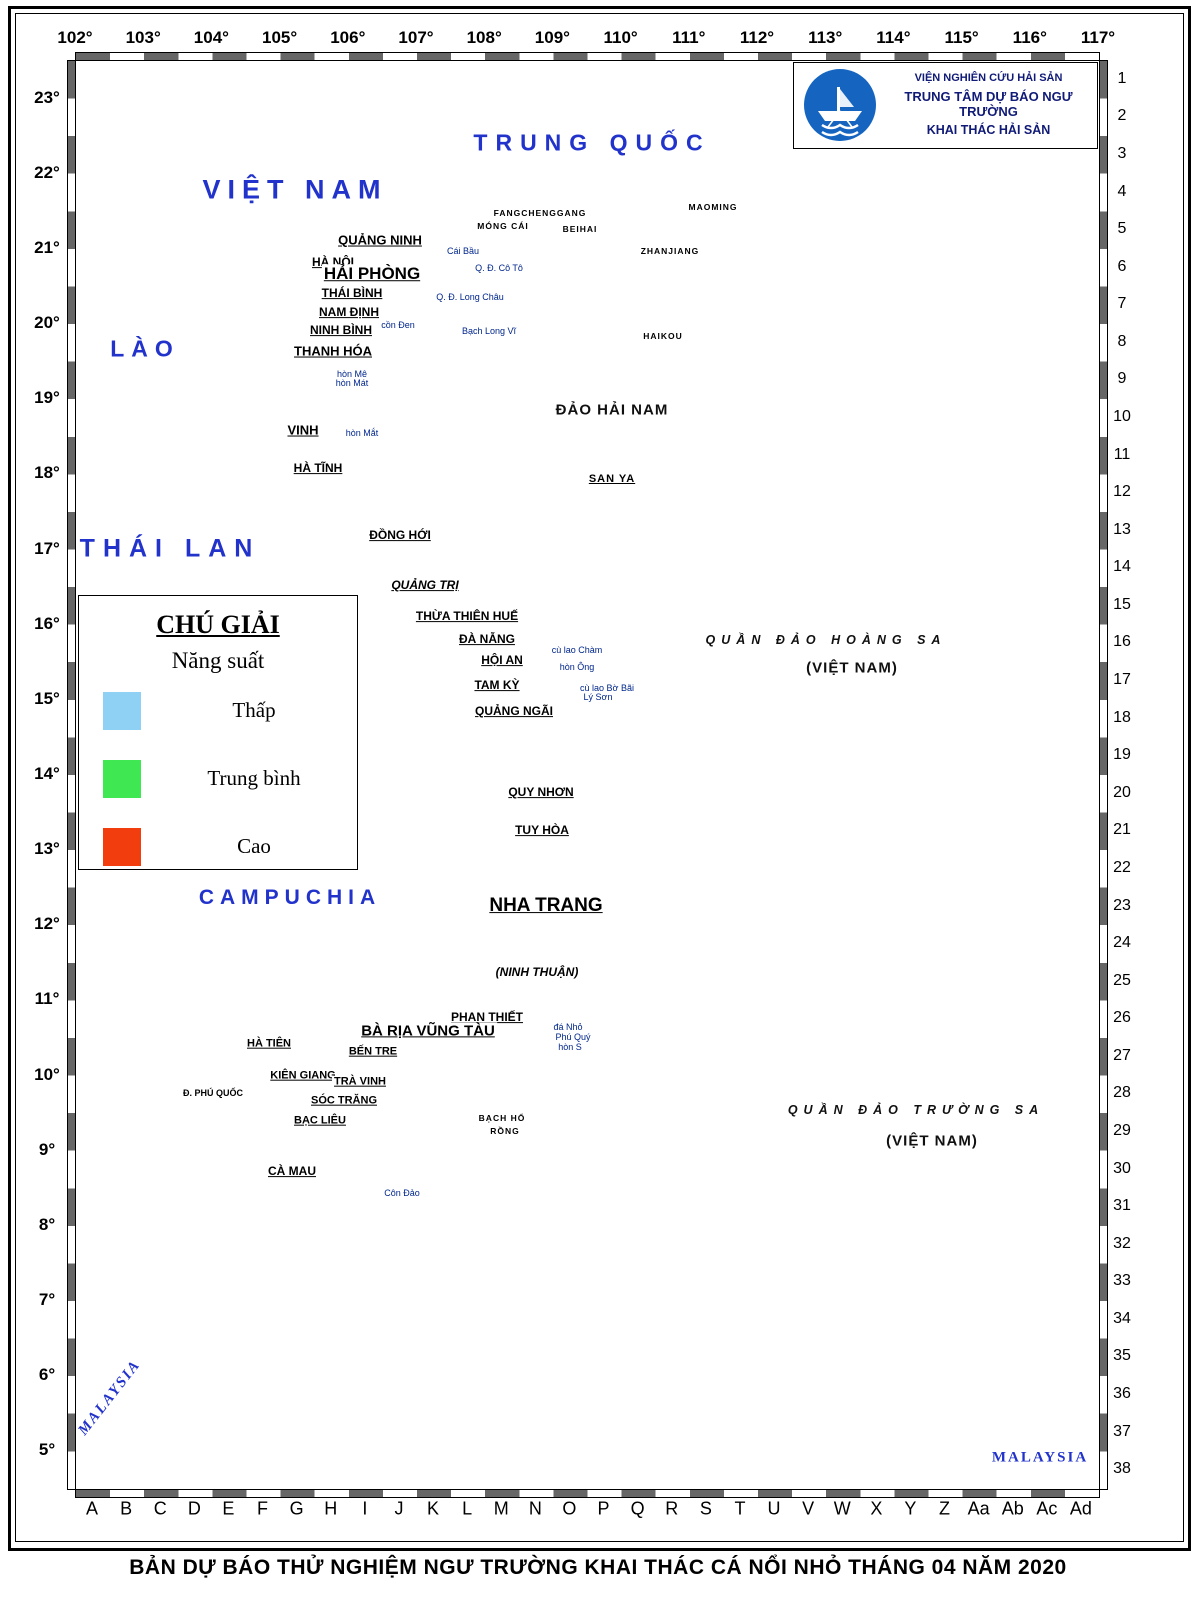 The height and width of the screenshot is (1620, 1196). I want to click on legend-item-low: Thấp, so click(218, 717).